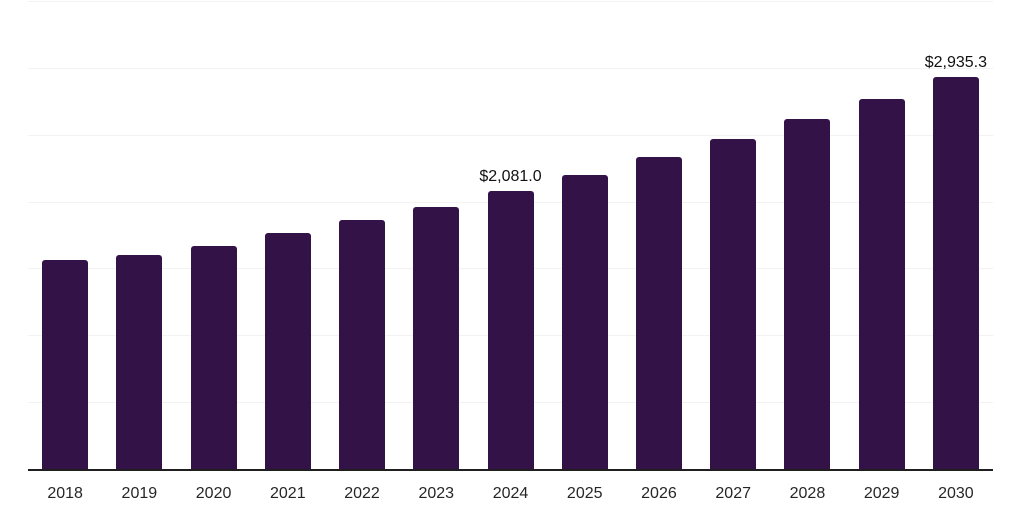 This screenshot has height=512, width=1024. I want to click on x-tick-2018: 2018, so click(65, 493).